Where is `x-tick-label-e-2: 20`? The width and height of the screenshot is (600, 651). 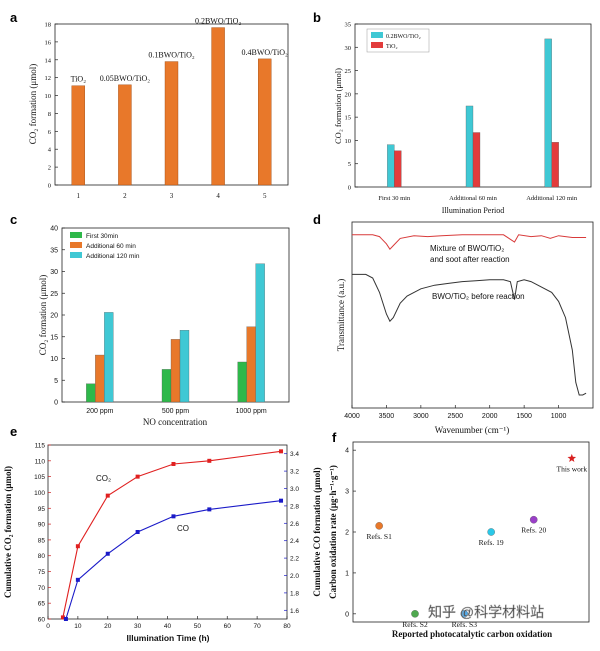
x-tick-label-e-2: 20 is located at coordinates (108, 626).